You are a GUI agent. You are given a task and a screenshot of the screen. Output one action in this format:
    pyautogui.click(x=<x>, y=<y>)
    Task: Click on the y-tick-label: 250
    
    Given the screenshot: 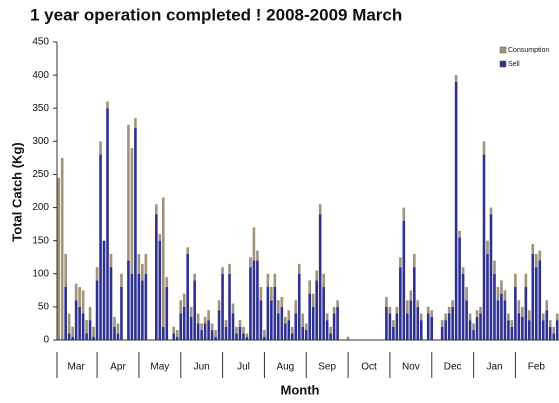 What is the action you would take?
    pyautogui.click(x=40, y=174)
    